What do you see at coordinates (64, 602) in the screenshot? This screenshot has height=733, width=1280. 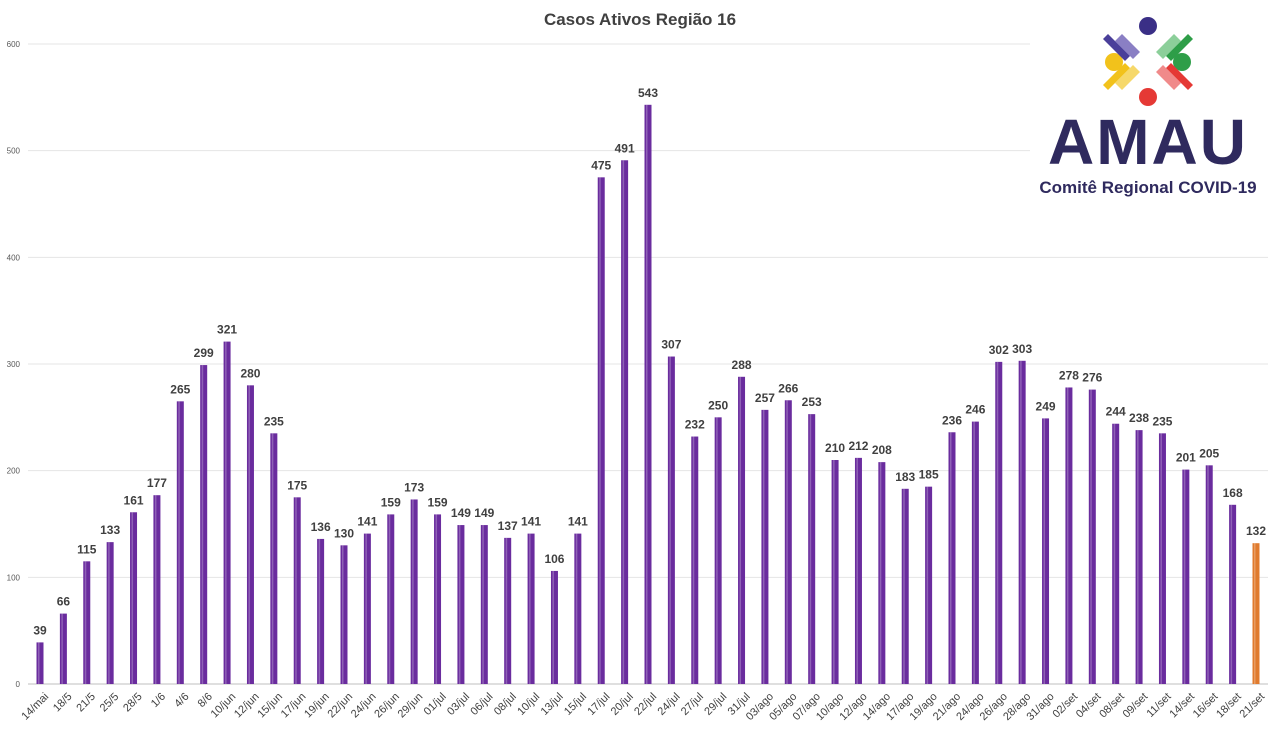 I see `data-label: 66` at bounding box center [64, 602].